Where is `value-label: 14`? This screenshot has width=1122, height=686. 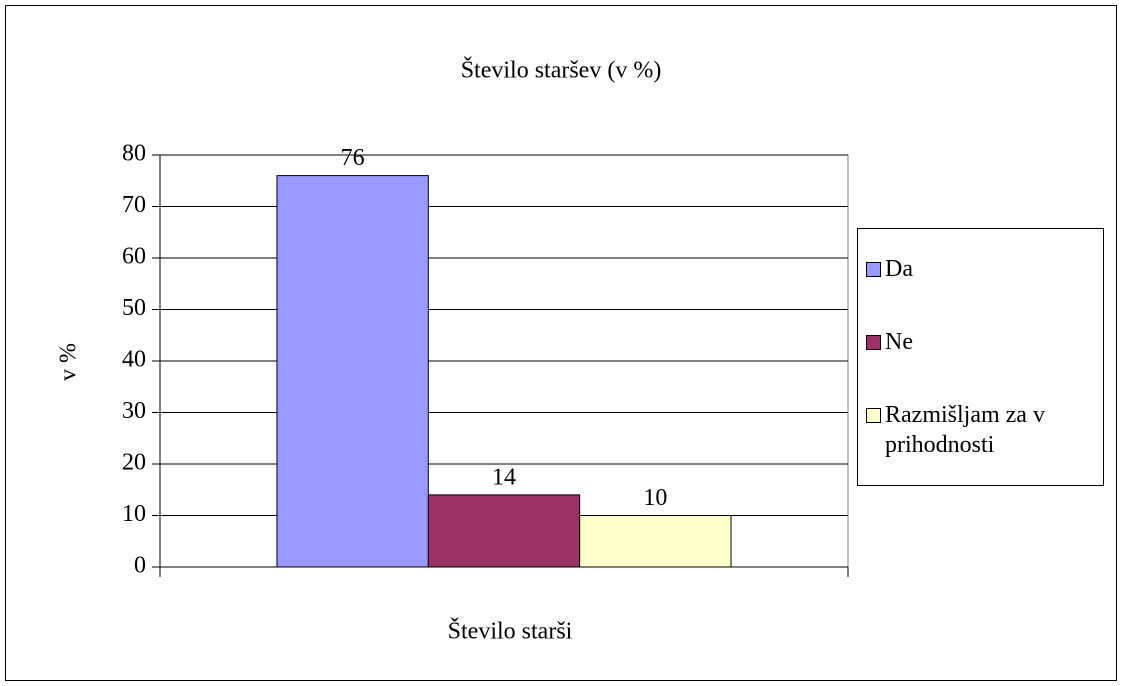 value-label: 14 is located at coordinates (504, 477).